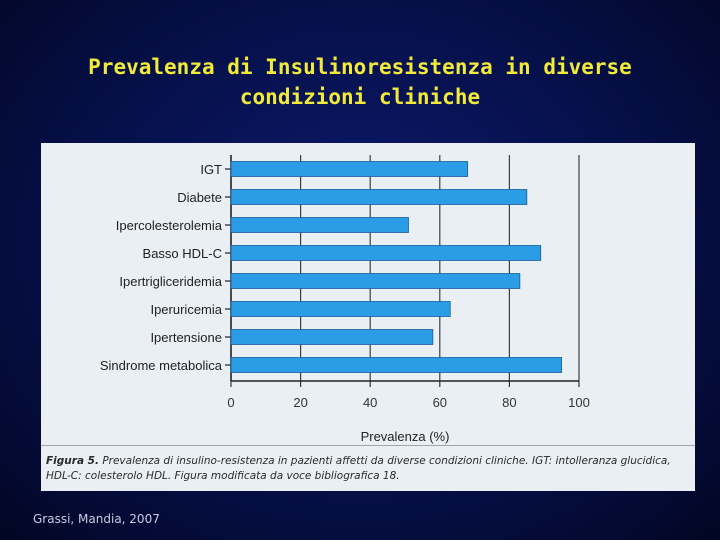  I want to click on source-credit: Grassi, Mandia, 2007, so click(96, 519).